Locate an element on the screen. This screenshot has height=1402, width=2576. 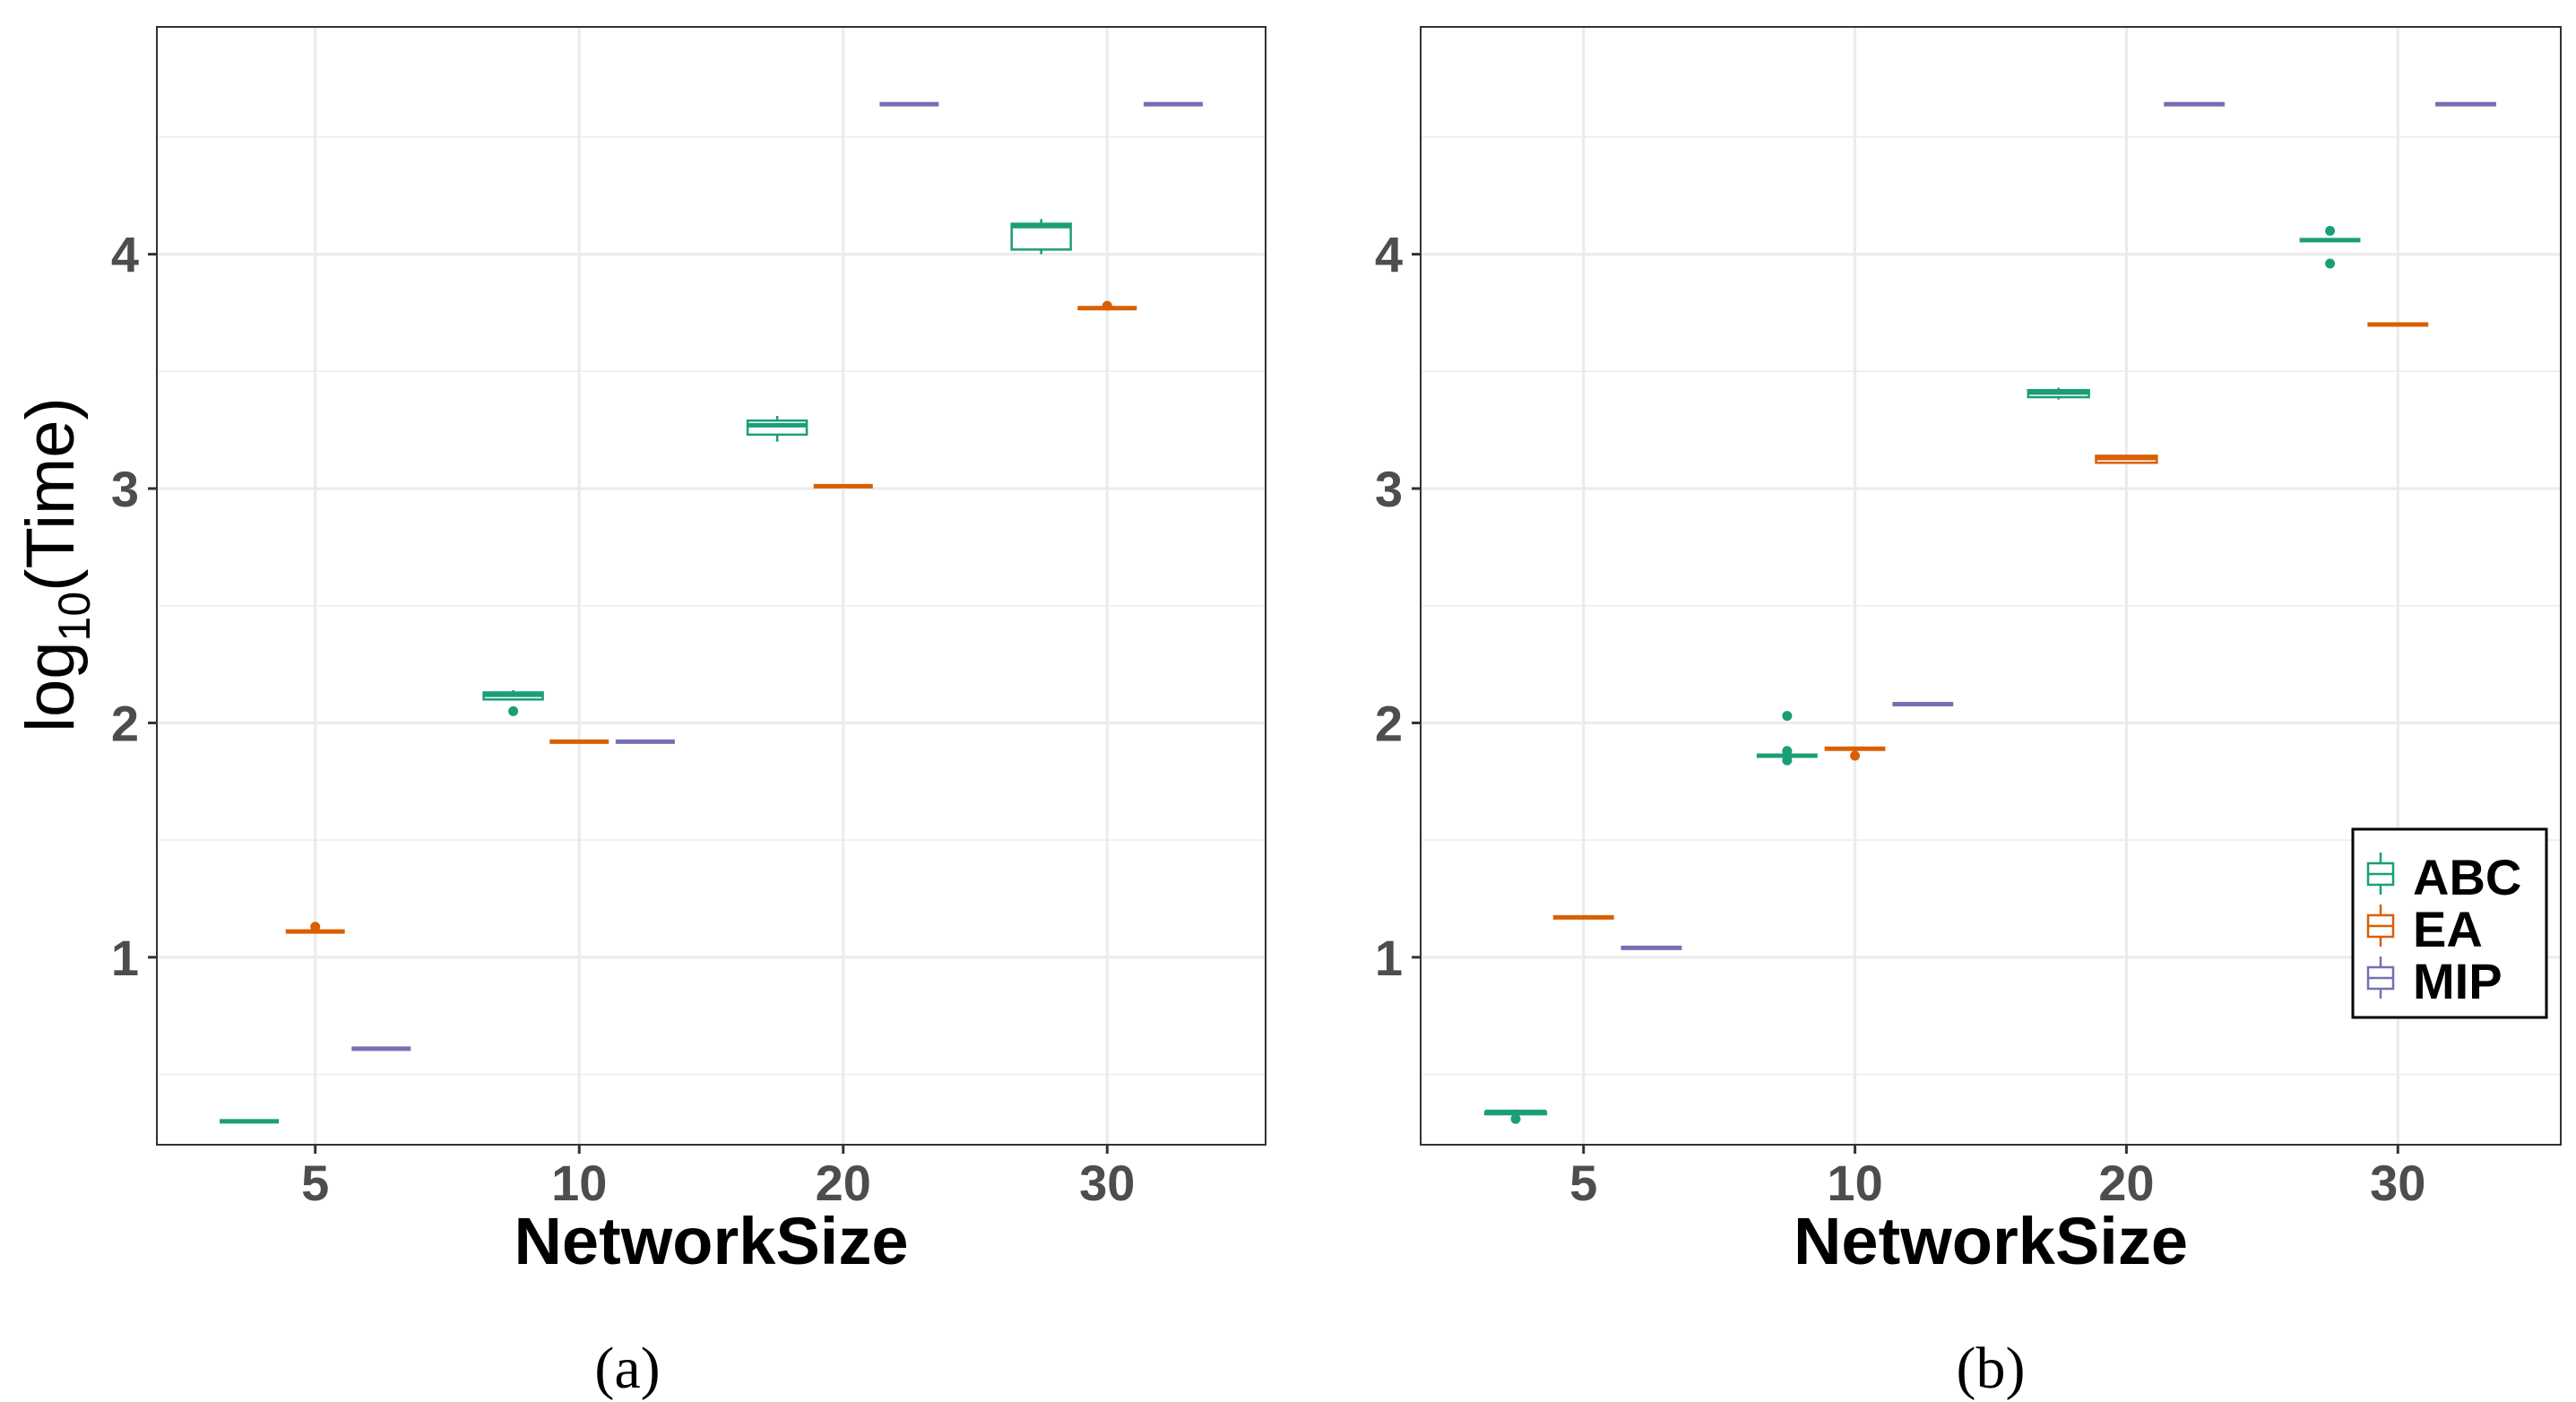
legend-label-mip: MIP is located at coordinates (2458, 981).